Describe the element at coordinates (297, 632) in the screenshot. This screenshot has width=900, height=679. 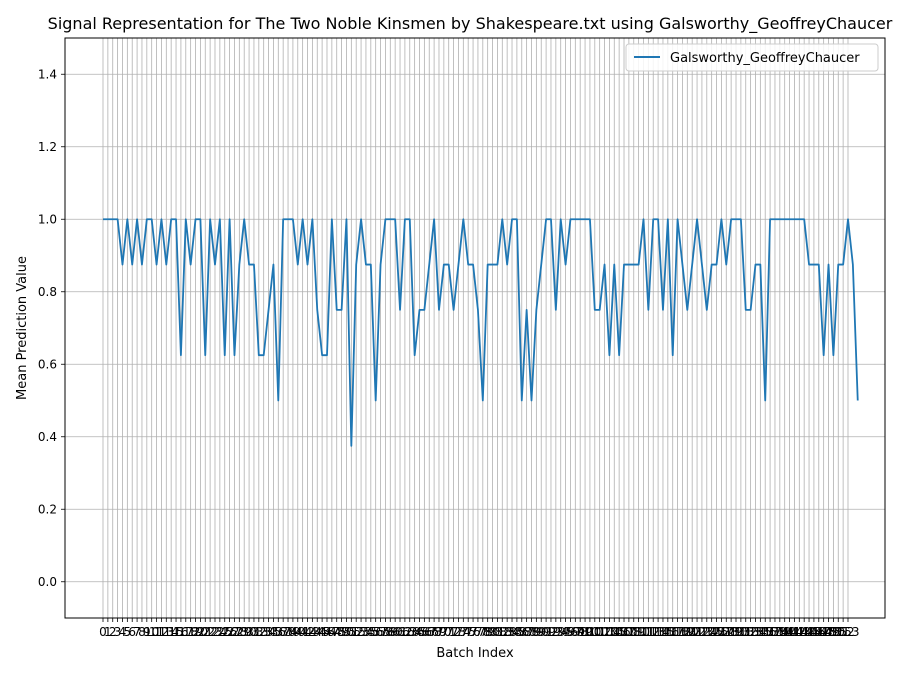
I see `x-tick-label: 40` at that location.